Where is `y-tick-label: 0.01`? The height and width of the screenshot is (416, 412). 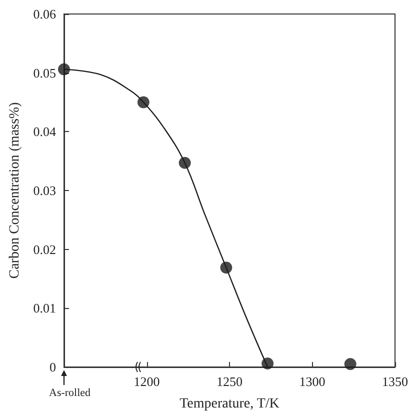
y-tick-label: 0.01 is located at coordinates (44, 308).